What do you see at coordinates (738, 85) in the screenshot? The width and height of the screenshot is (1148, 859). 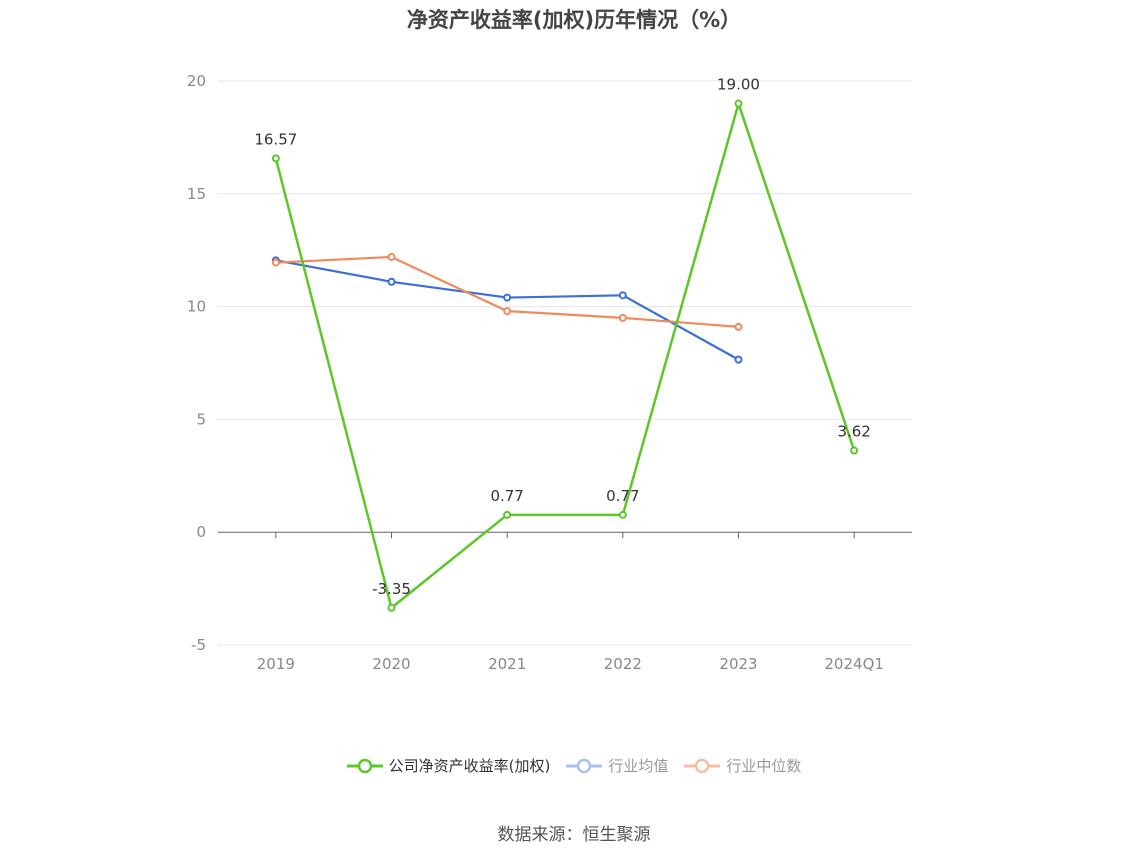 I see `data-label: 19.00` at bounding box center [738, 85].